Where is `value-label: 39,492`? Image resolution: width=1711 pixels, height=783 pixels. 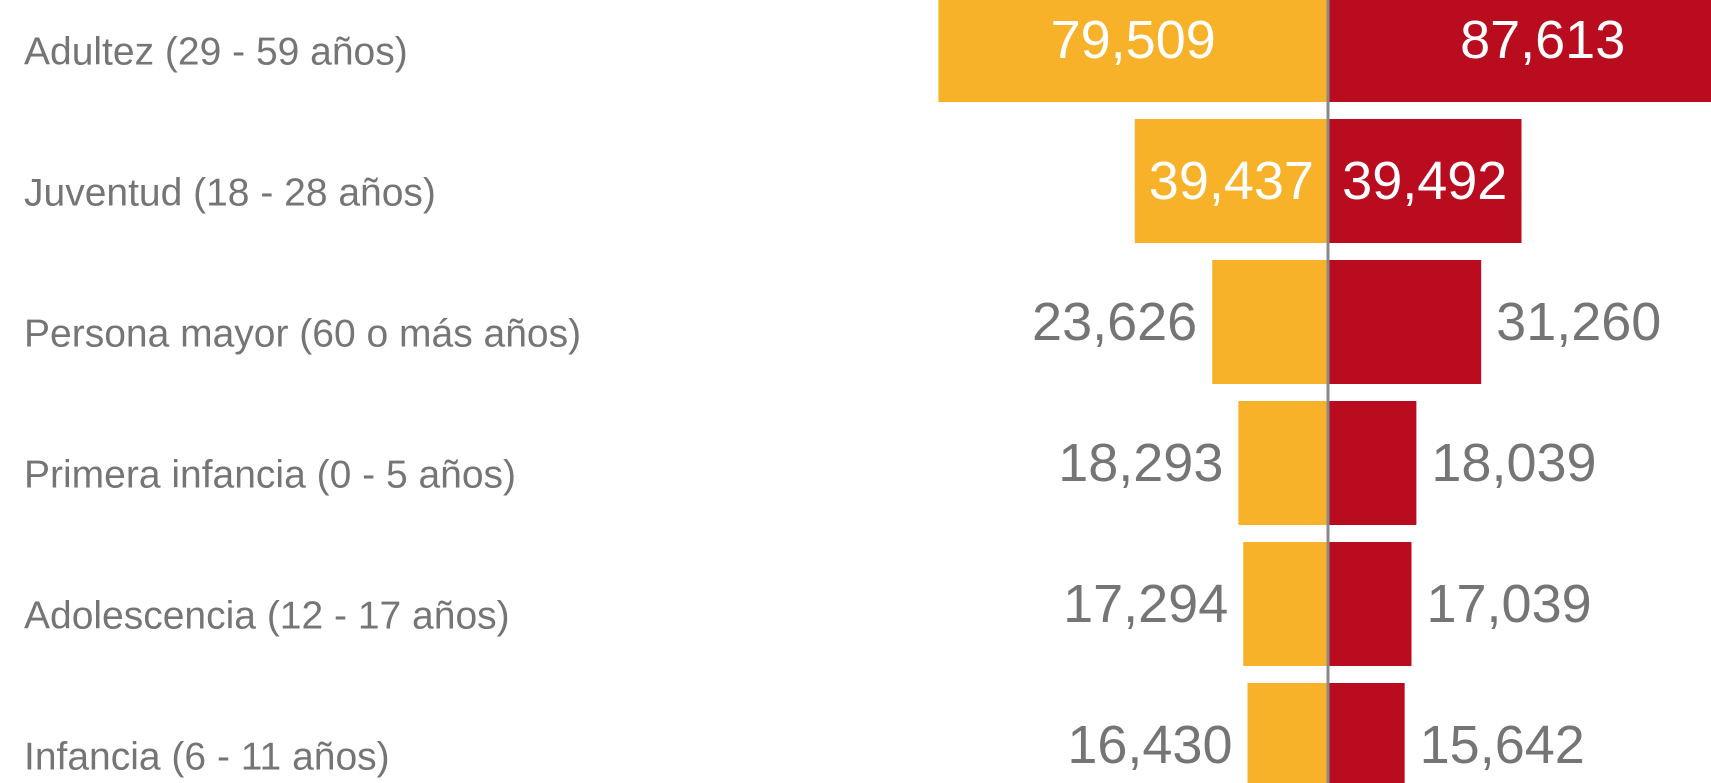 value-label: 39,492 is located at coordinates (1424, 181).